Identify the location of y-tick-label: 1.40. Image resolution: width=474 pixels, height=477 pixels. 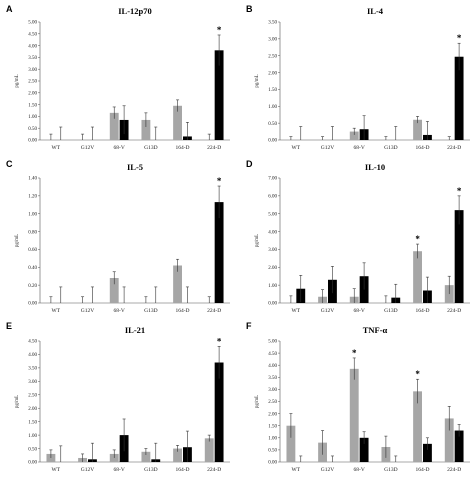
(32, 179).